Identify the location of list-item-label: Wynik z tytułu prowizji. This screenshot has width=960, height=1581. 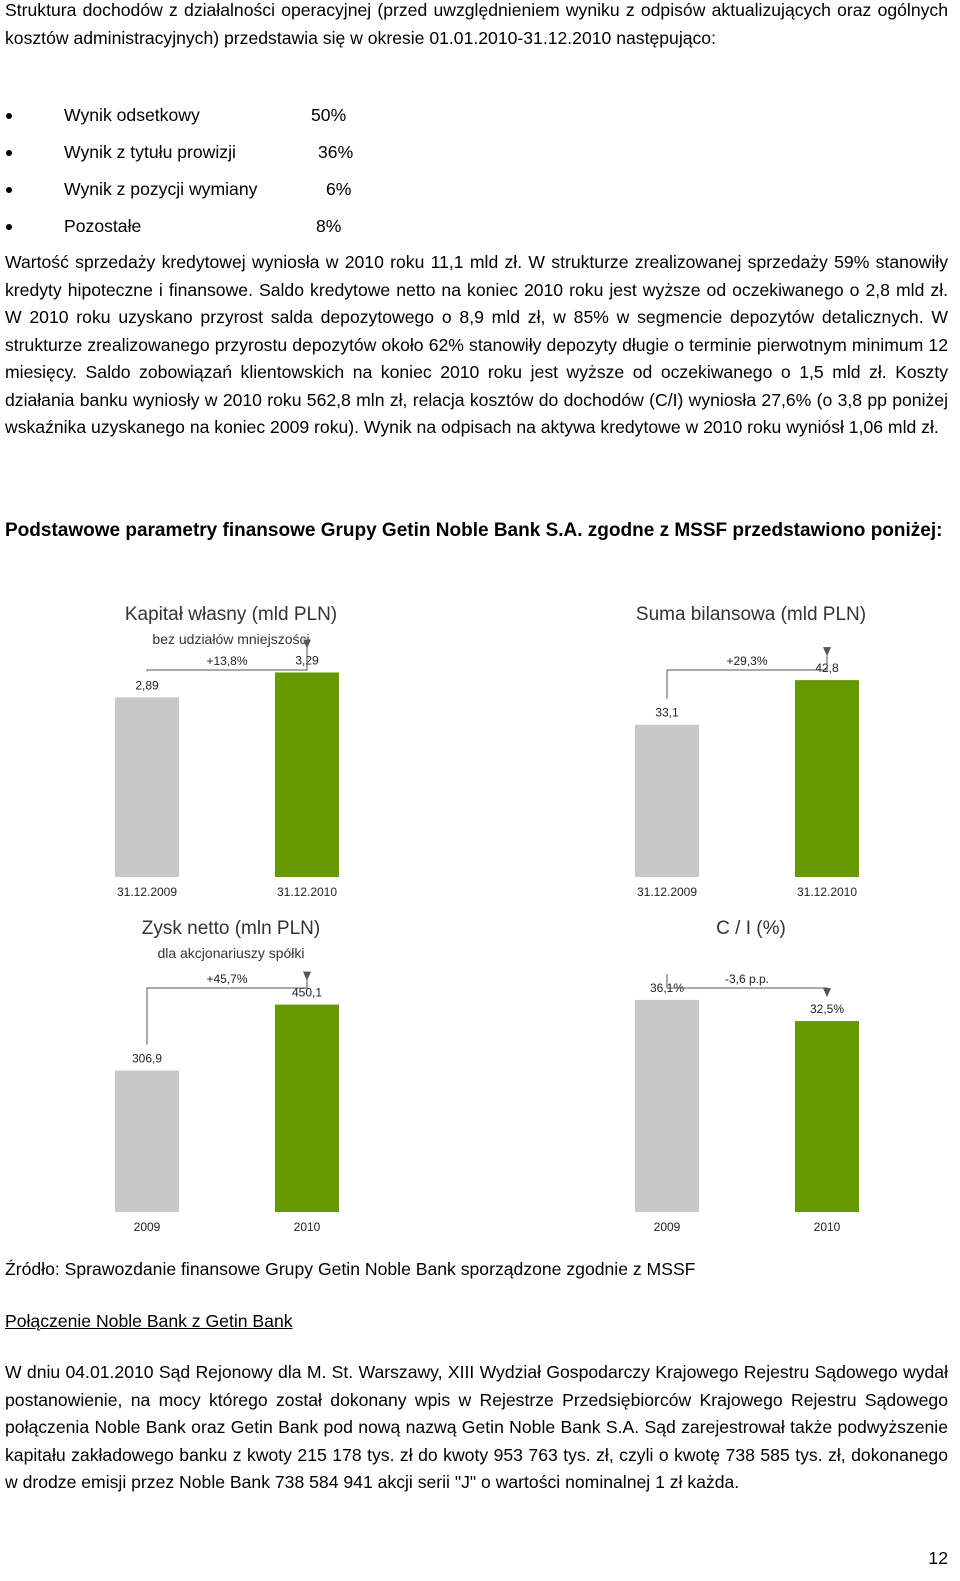
(150, 152).